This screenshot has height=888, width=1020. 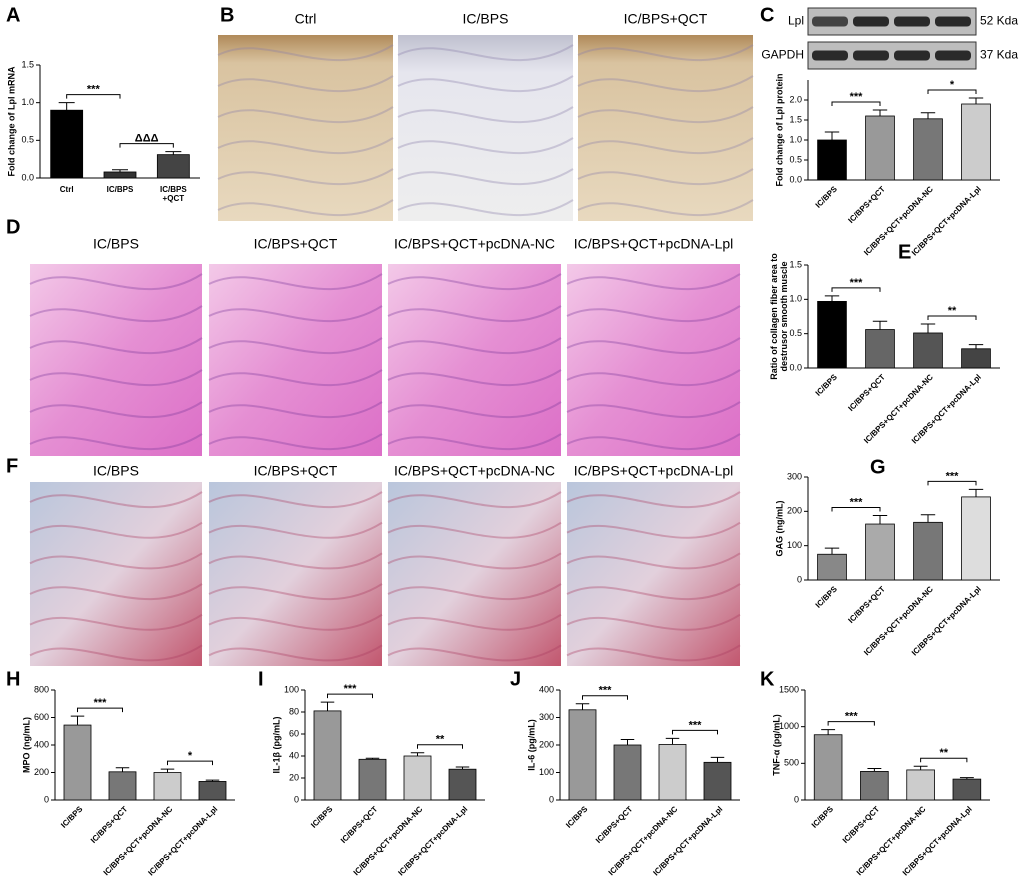 What do you see at coordinates (13, 679) in the screenshot?
I see `panel-letter: H` at bounding box center [13, 679].